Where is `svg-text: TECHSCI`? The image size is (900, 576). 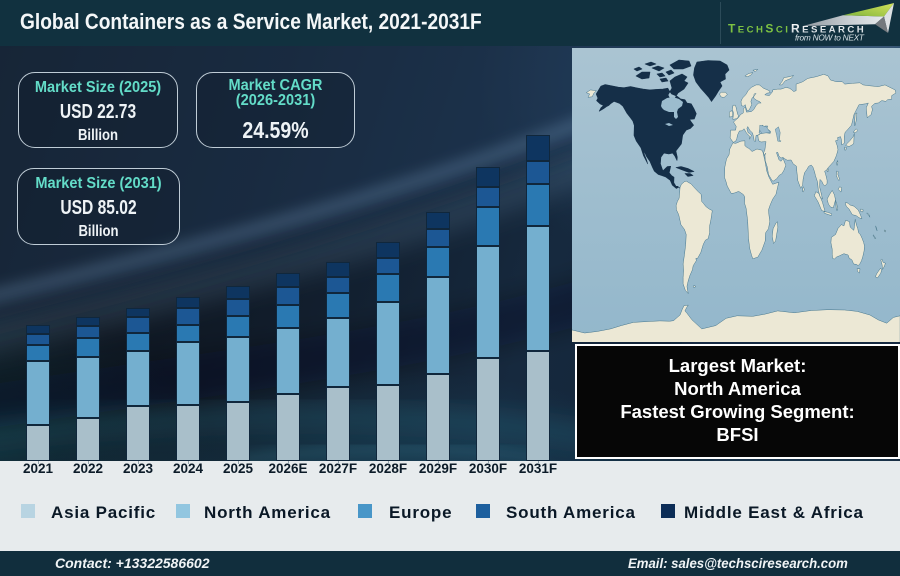 svg-text: TECHSCI is located at coordinates (759, 29).